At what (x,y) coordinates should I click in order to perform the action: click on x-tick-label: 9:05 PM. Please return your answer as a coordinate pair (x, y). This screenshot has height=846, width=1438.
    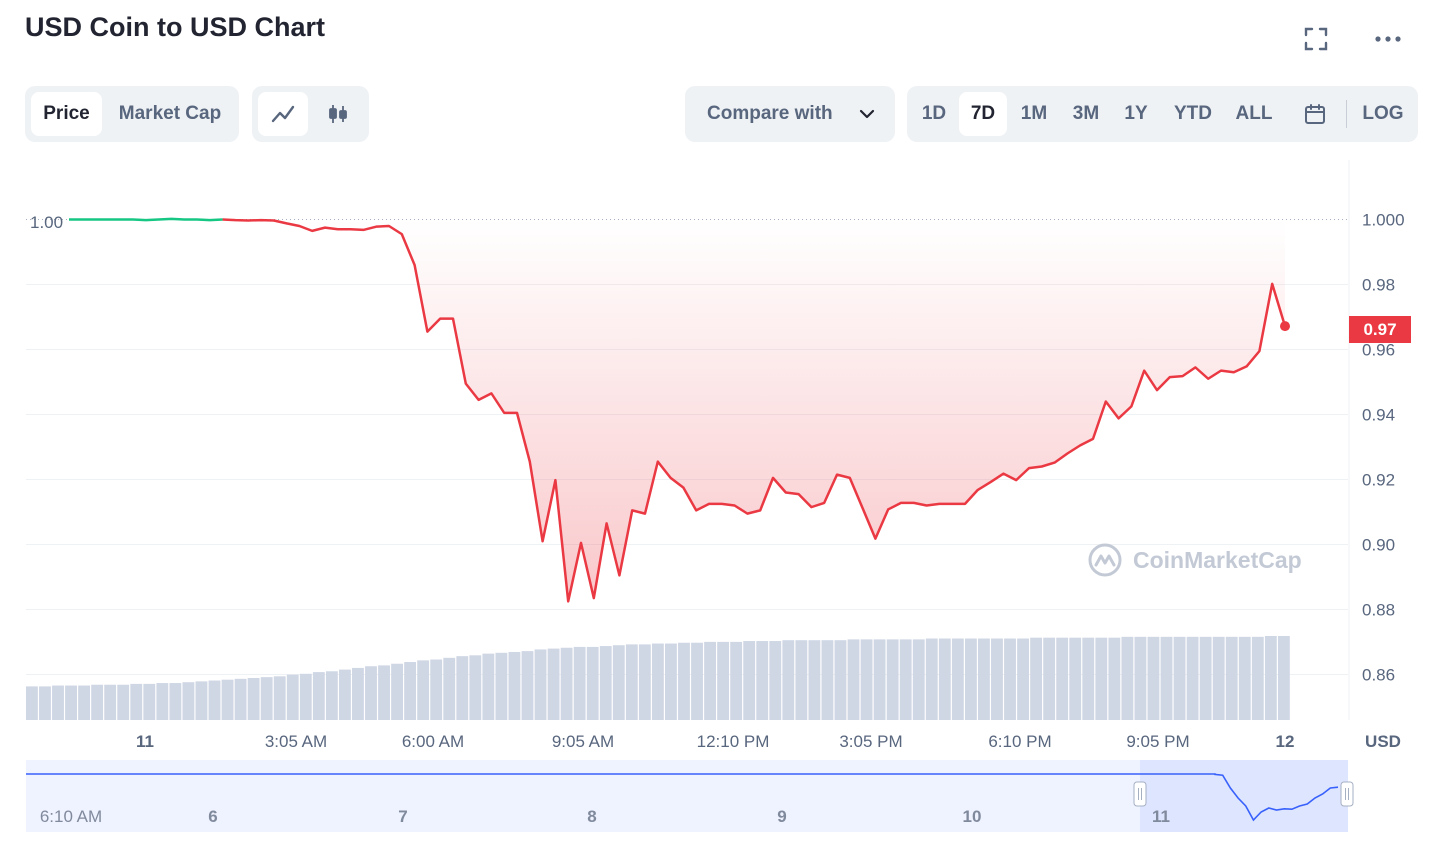
    Looking at the image, I should click on (1157, 741).